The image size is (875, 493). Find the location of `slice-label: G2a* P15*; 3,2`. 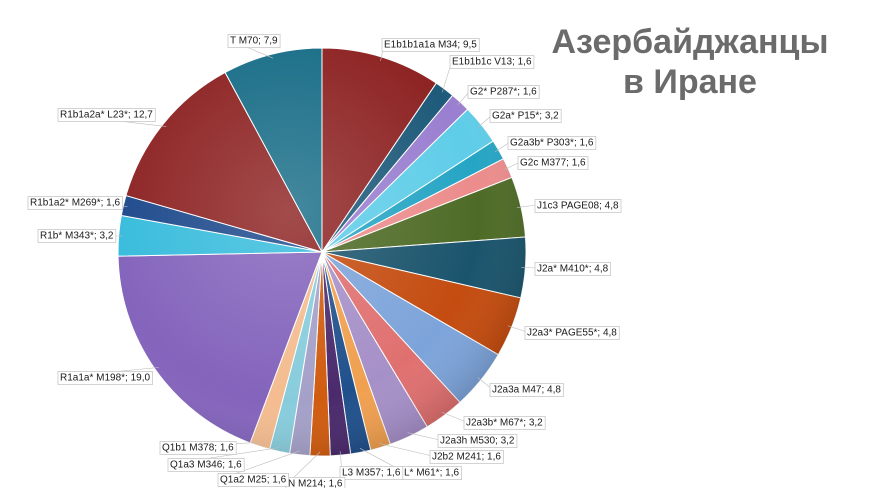

slice-label: G2a* P15*; 3,2 is located at coordinates (525, 116).